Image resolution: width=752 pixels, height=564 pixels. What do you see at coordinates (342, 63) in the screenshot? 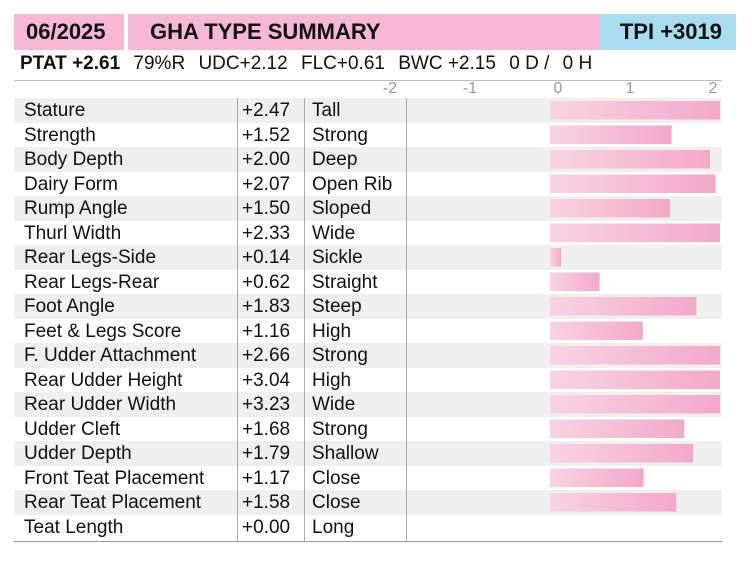
I see `flc-value: FLC+0.61` at bounding box center [342, 63].